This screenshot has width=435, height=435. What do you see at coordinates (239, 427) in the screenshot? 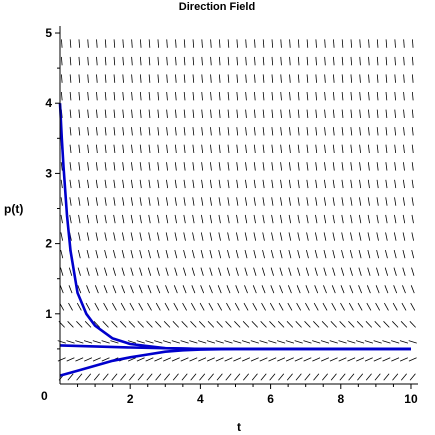
I see `x-axis-label: t` at bounding box center [239, 427].